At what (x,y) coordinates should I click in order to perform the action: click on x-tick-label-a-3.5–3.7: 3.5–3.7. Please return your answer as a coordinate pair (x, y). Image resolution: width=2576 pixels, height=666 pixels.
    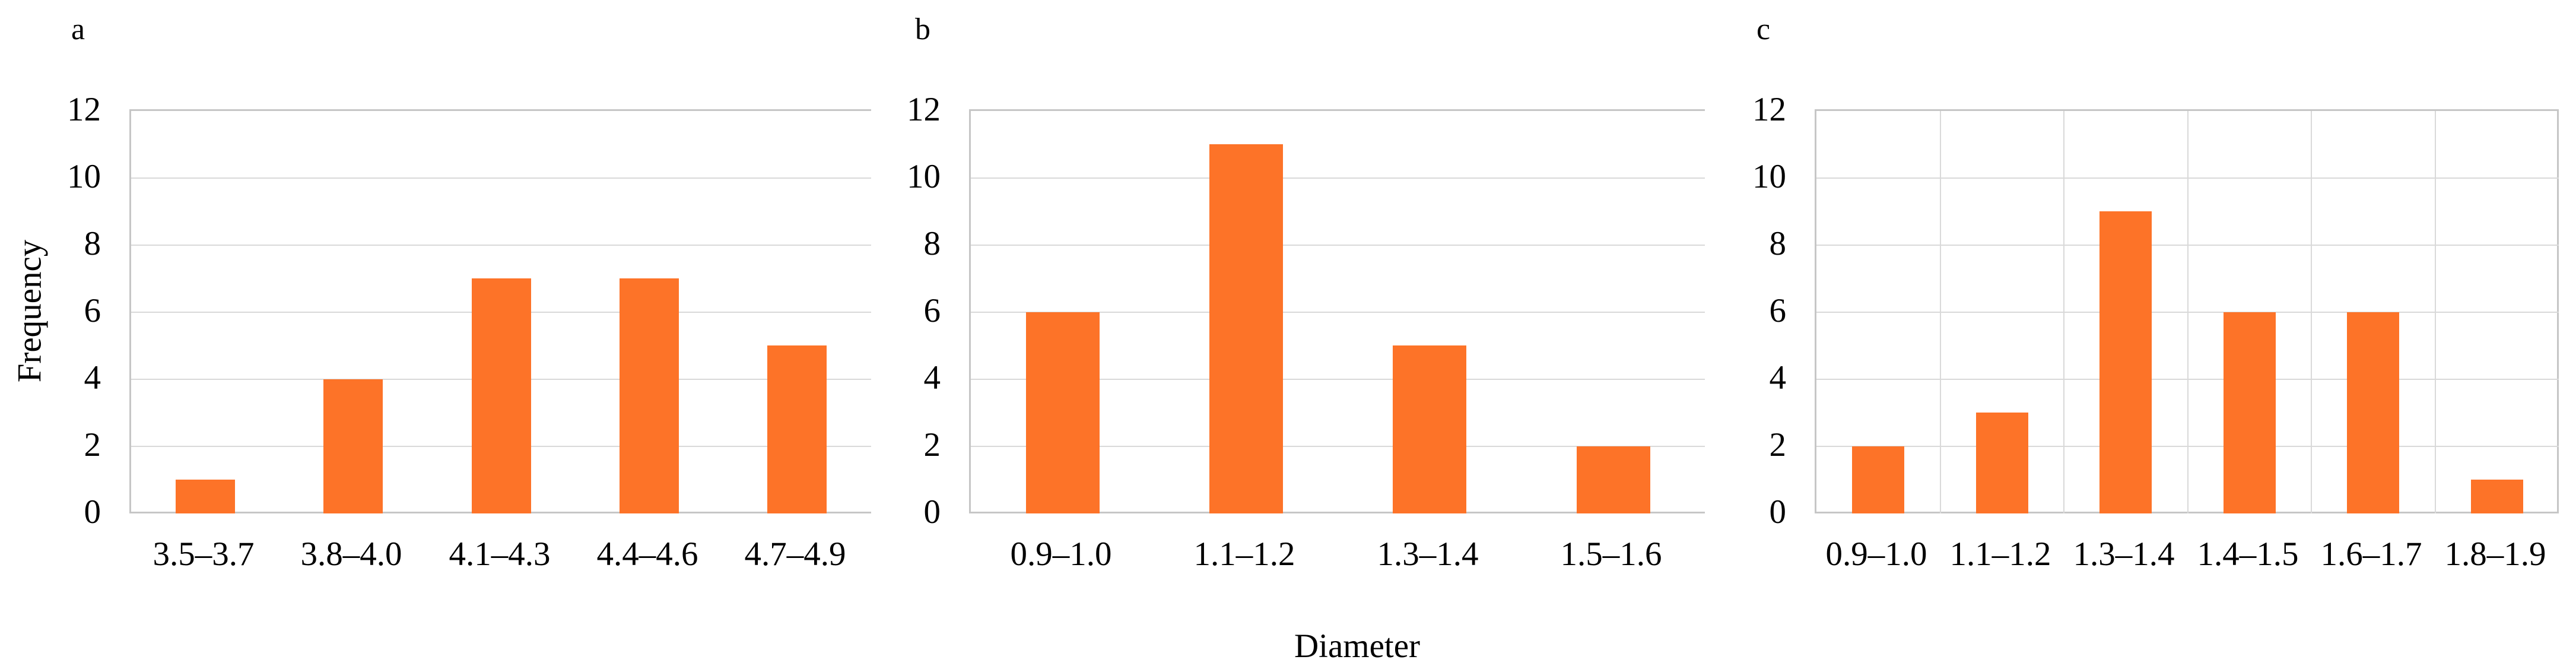
    Looking at the image, I should click on (204, 554).